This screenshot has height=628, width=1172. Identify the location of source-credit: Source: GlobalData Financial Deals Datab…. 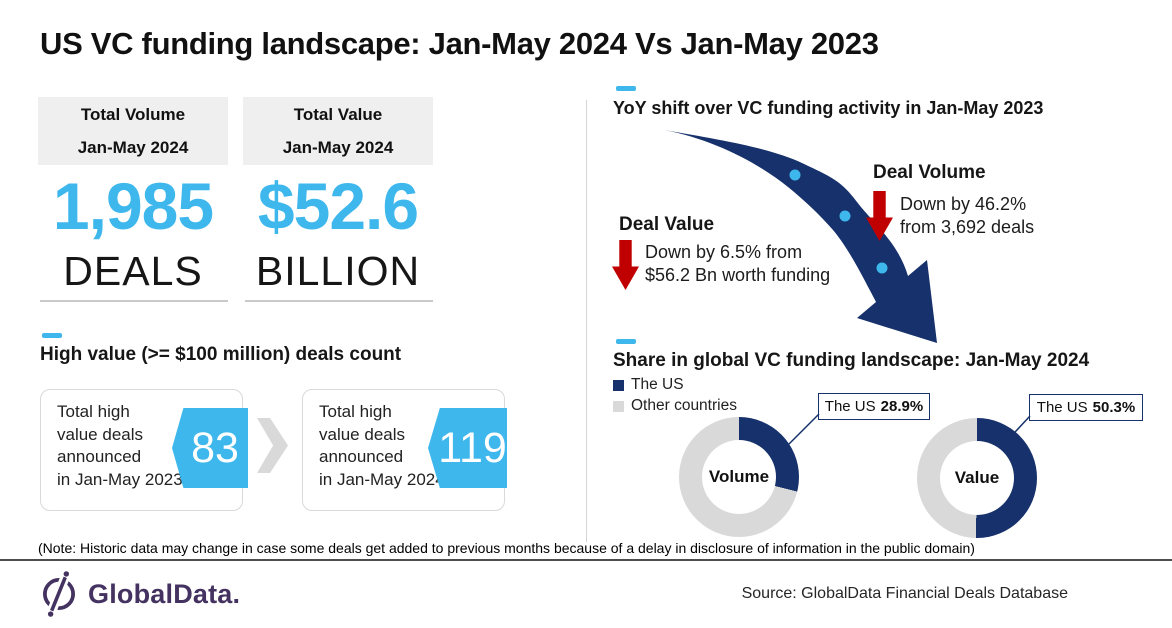
(904, 593).